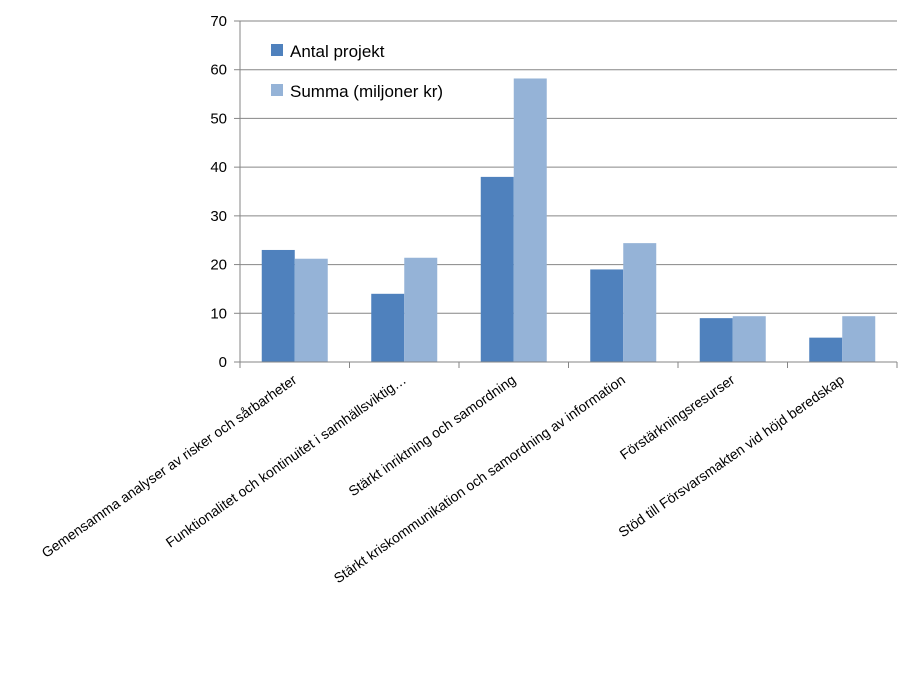 The image size is (917, 677). Describe the element at coordinates (366, 91) in the screenshot. I see `legend-label-summa: Summa (miljoner kr)` at that location.